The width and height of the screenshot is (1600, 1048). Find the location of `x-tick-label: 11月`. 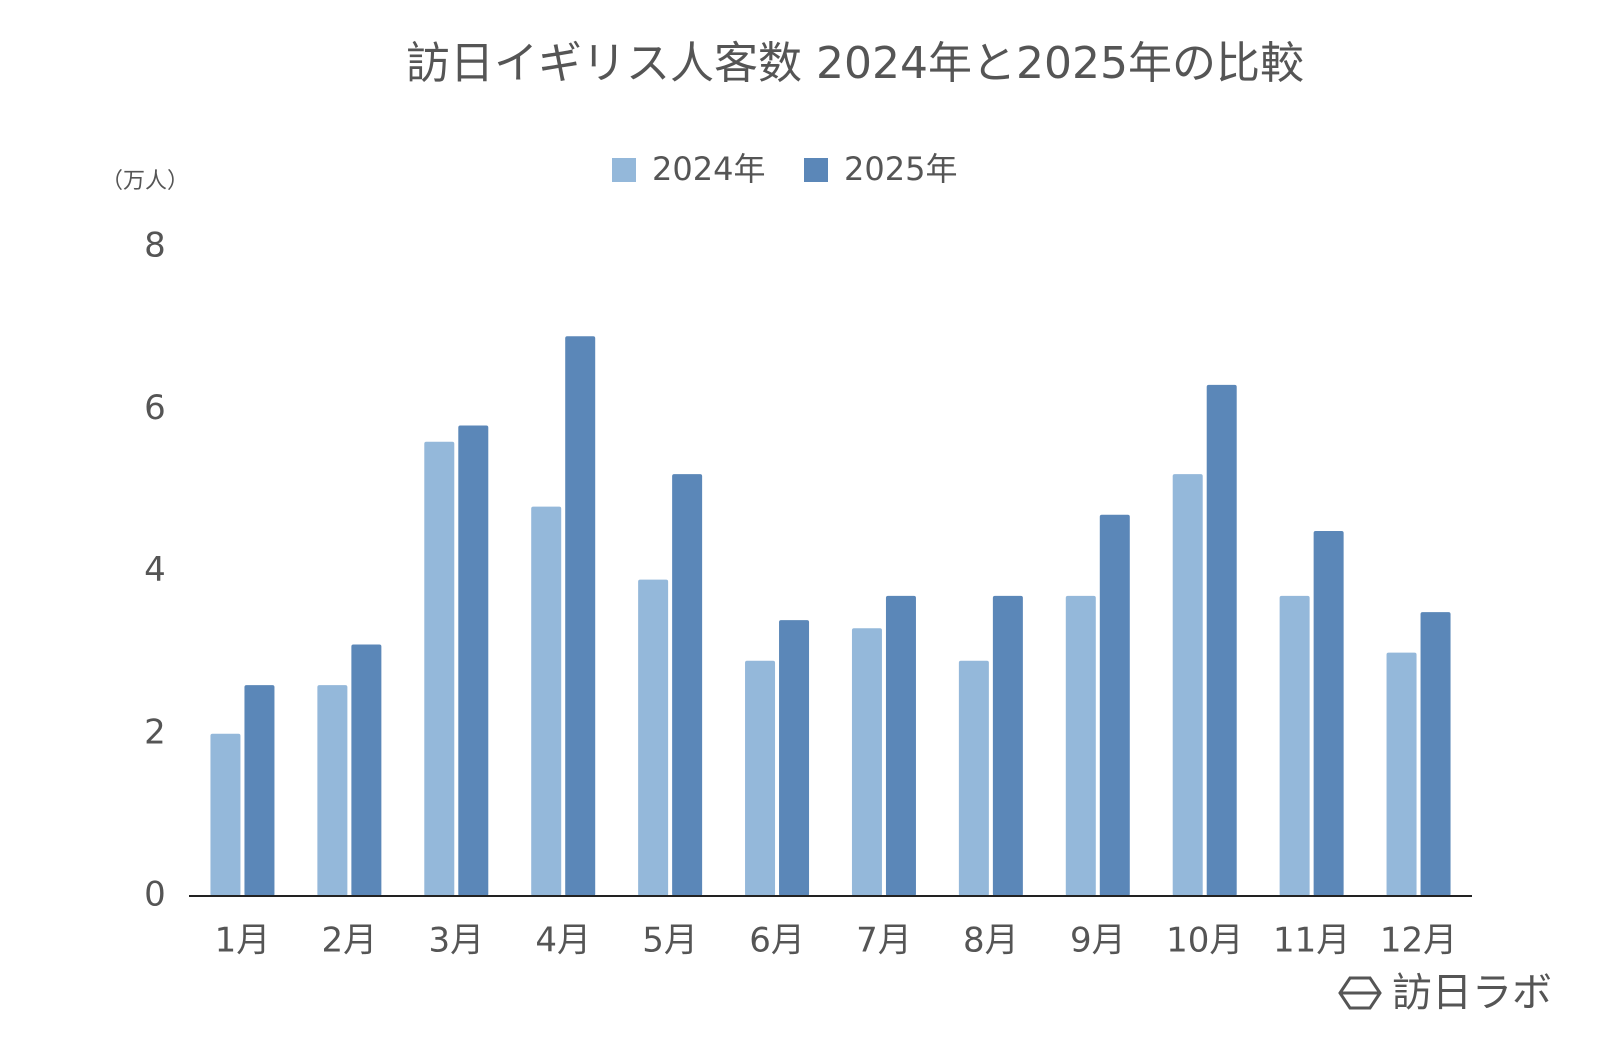

x-tick-label: 11月 is located at coordinates (1311, 941).